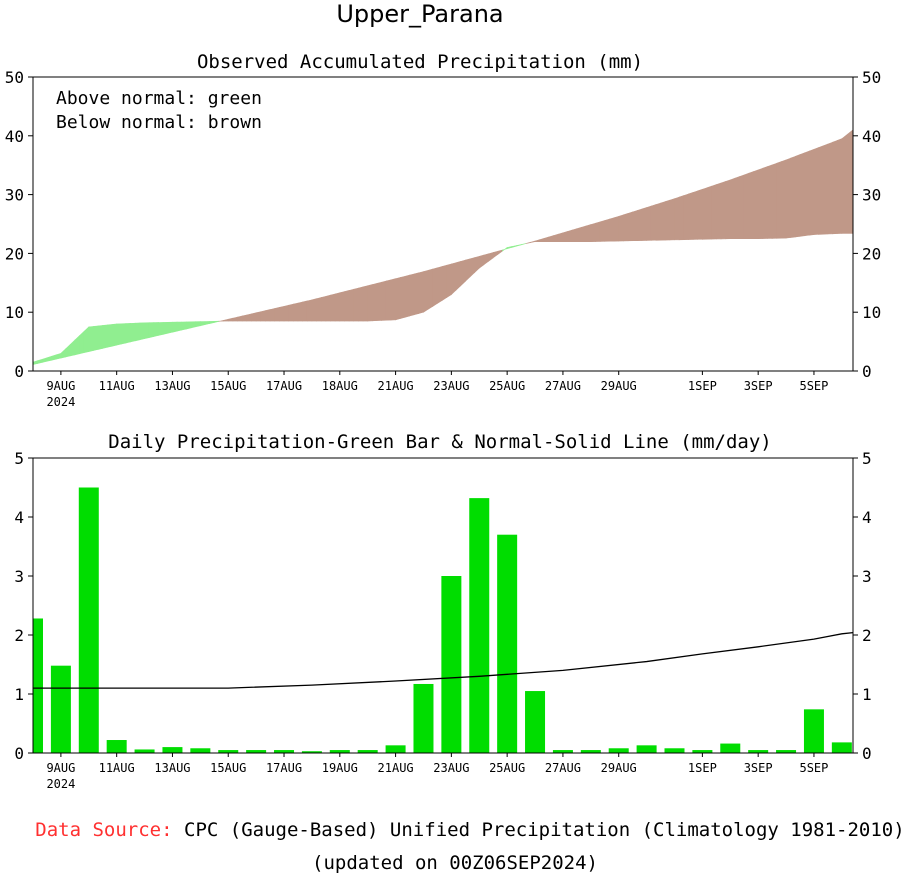 The width and height of the screenshot is (922, 877). I want to click on y-tick-label-right: 2, so click(867, 635).